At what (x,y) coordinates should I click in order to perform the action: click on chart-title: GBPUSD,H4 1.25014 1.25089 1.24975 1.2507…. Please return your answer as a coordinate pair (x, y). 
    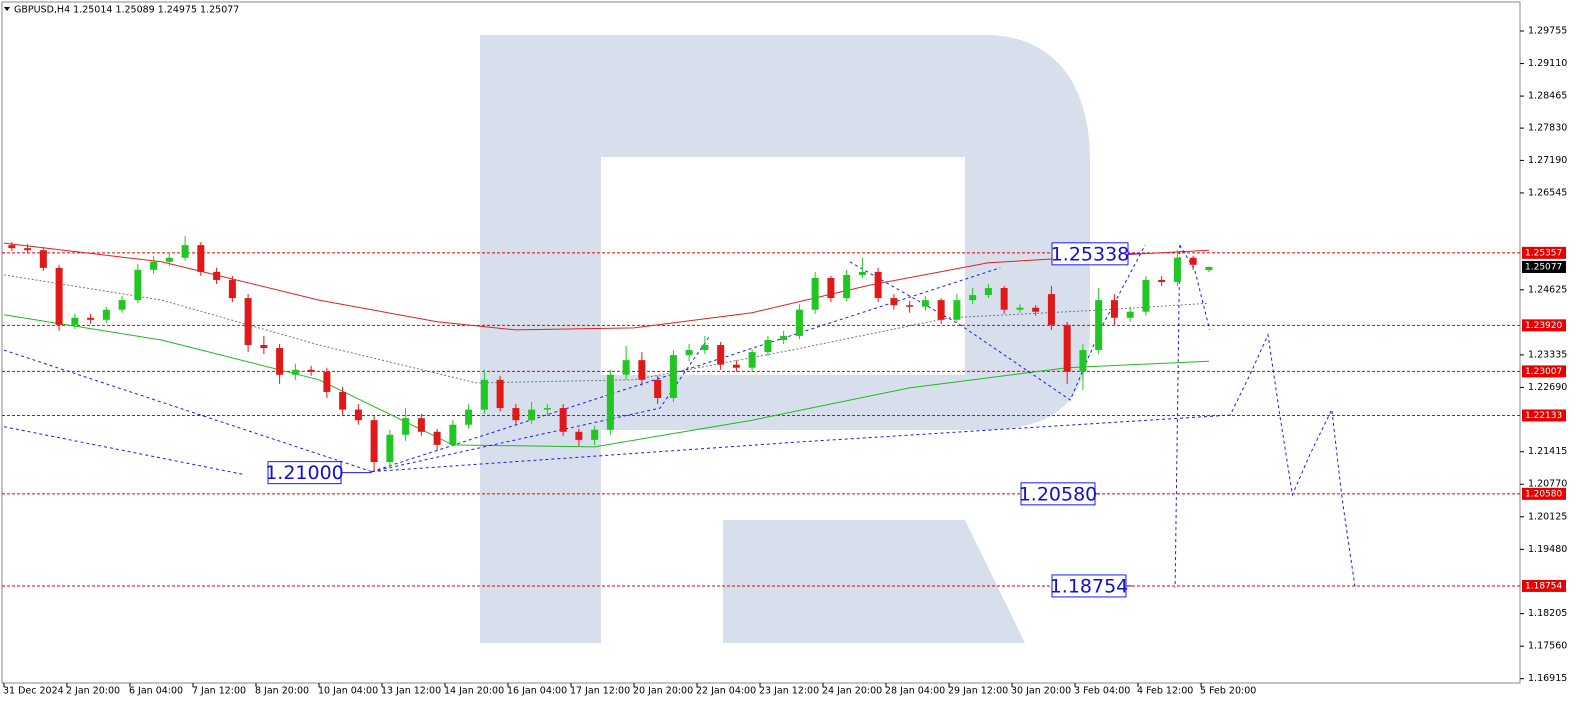
    Looking at the image, I should click on (126, 10).